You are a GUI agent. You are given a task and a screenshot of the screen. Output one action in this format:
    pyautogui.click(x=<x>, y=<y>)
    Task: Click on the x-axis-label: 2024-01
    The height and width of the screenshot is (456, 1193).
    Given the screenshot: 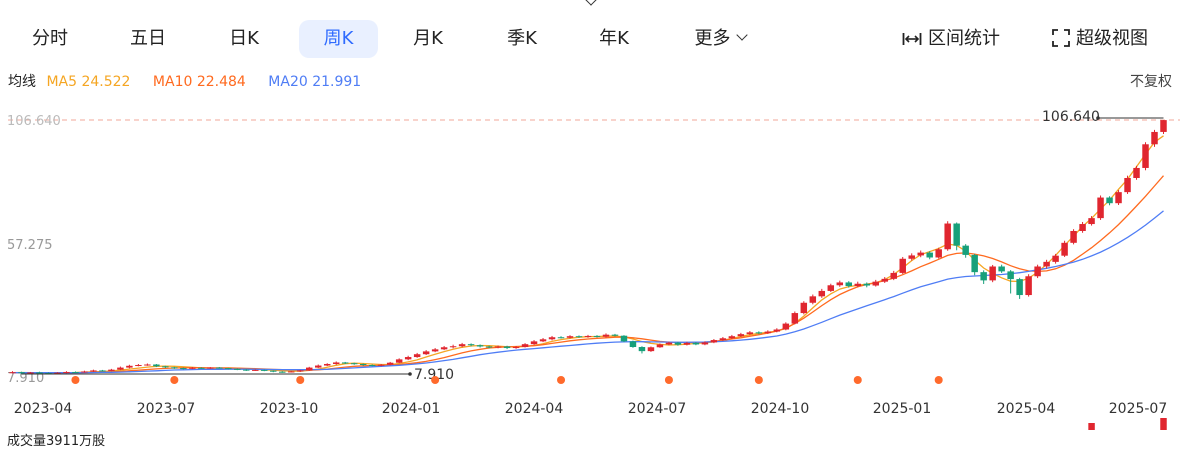 What is the action you would take?
    pyautogui.click(x=411, y=409)
    